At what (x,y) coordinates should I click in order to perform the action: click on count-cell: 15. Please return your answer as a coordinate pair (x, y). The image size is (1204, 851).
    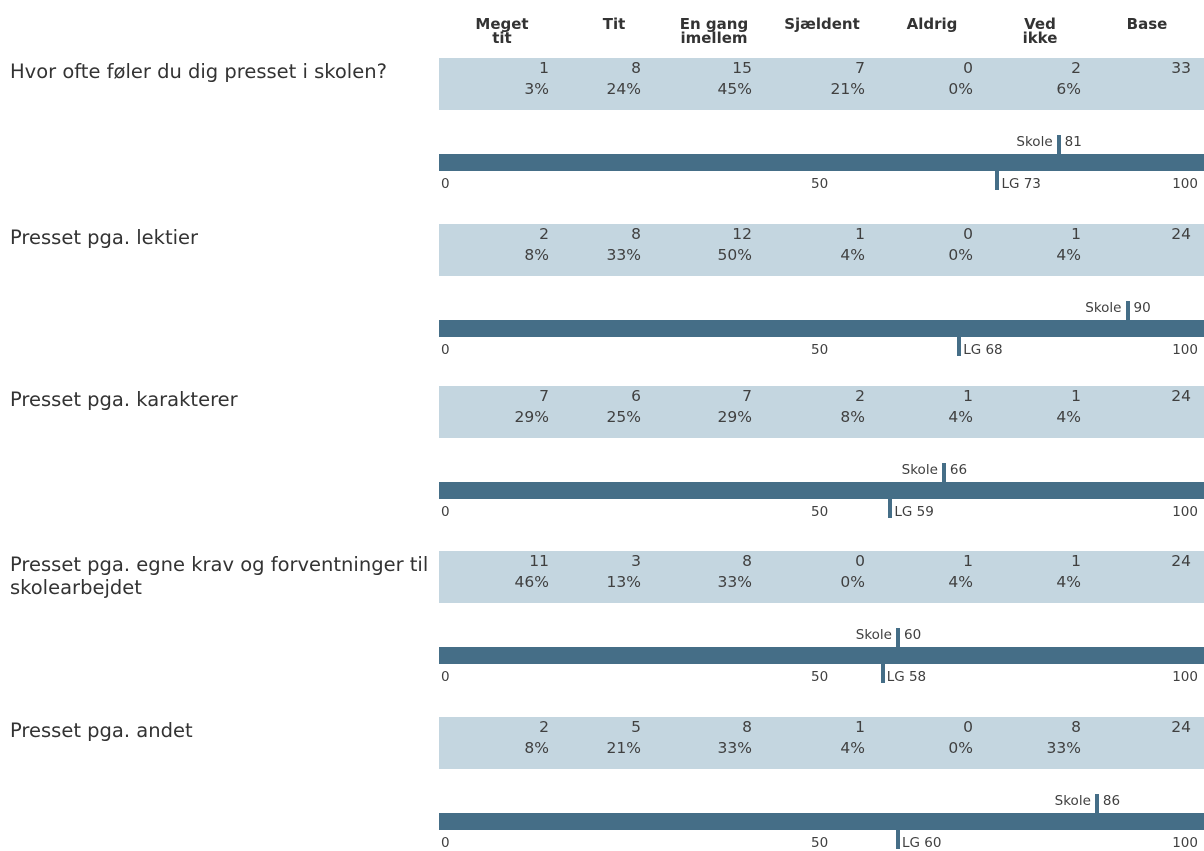
    Looking at the image, I should click on (742, 68).